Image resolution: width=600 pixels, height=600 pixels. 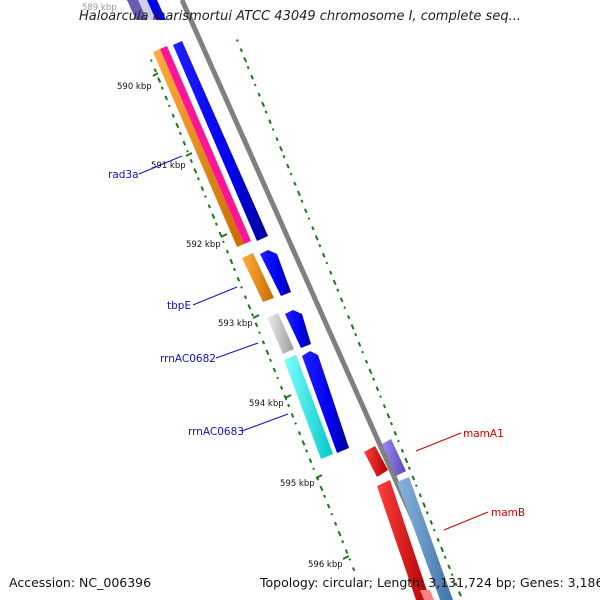 What do you see at coordinates (541, 582) in the screenshot?
I see `genes-label: Genes:` at bounding box center [541, 582].